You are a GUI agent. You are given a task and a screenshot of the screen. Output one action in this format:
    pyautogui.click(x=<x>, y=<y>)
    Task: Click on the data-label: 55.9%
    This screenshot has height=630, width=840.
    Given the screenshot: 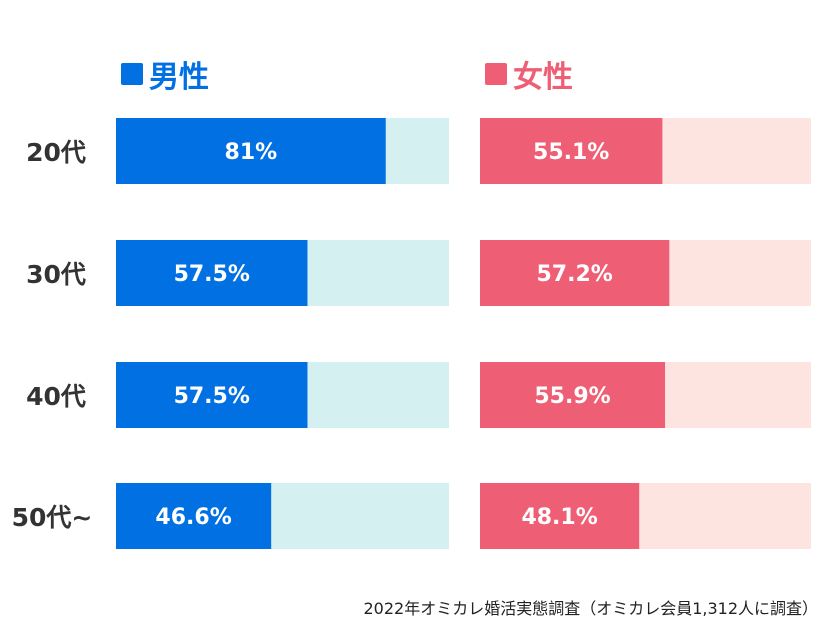 What is the action you would take?
    pyautogui.click(x=572, y=396)
    